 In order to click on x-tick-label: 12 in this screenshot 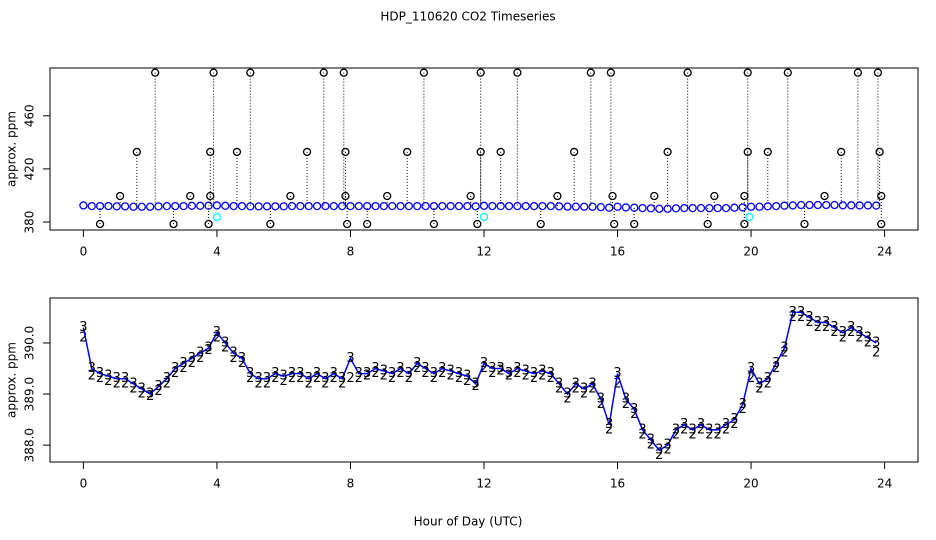, I will do `click(483, 252)`.